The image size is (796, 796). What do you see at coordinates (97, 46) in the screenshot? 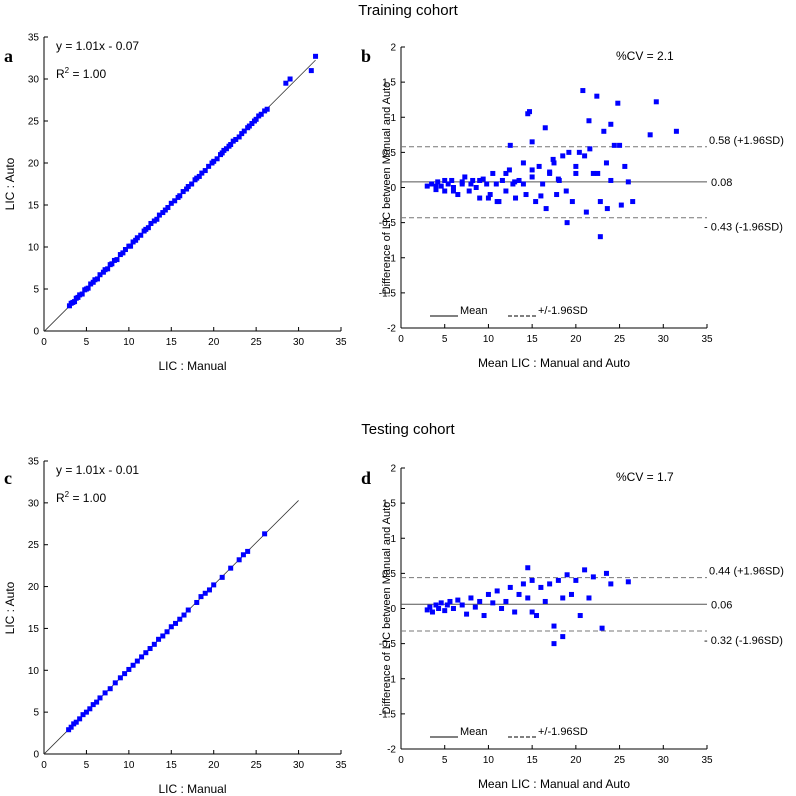
I see `regression-equation: y = 1.01x - 0.07` at bounding box center [97, 46].